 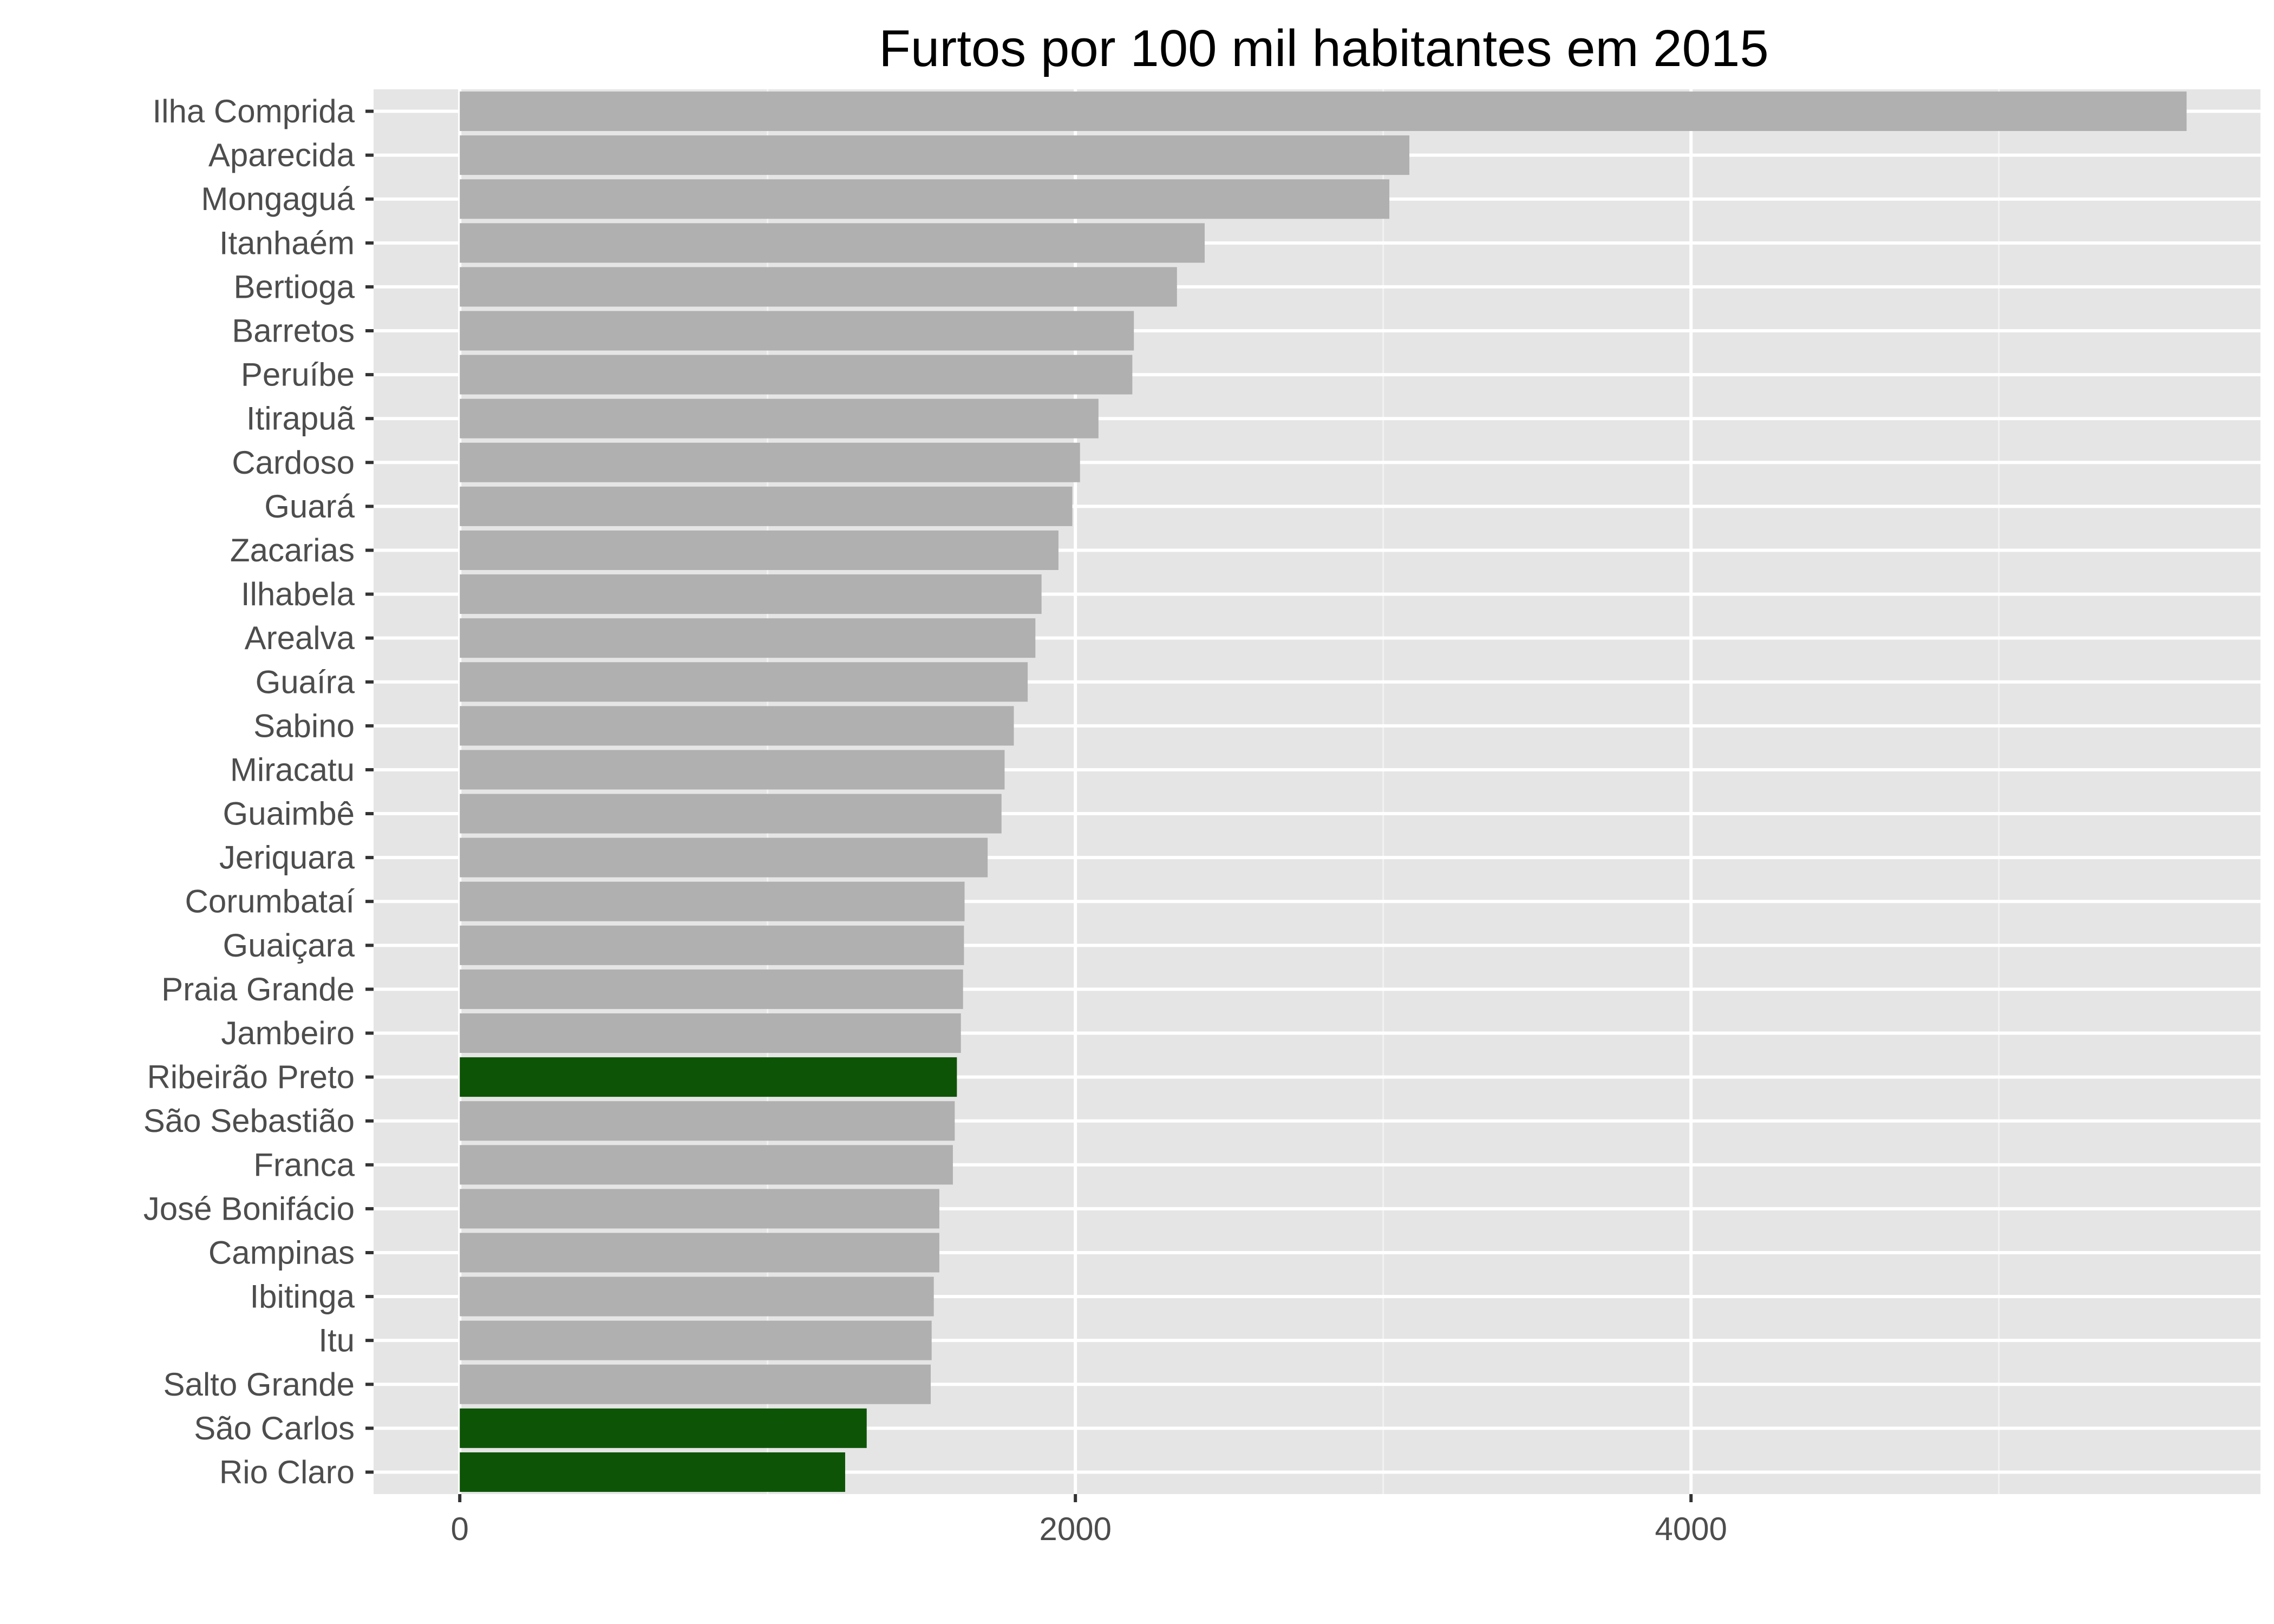 I want to click on y-tick-label: Peruíbe, so click(x=298, y=375).